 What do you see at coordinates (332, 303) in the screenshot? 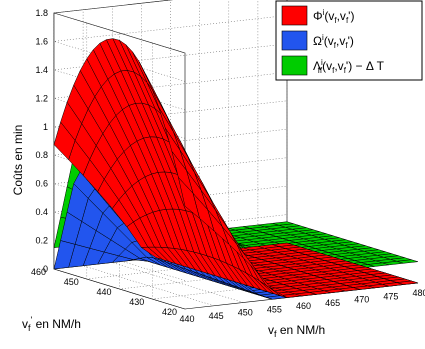
I see `x-tick-label: 465` at bounding box center [332, 303].